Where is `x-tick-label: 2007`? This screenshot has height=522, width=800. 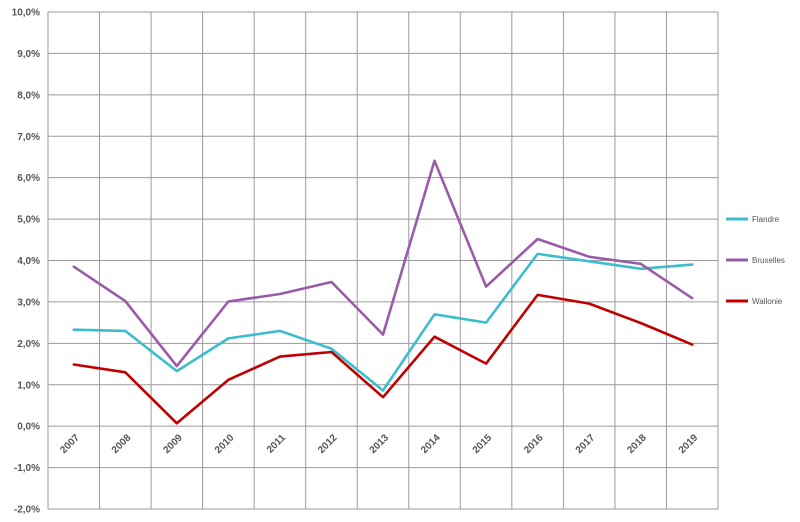
x-tick-label: 2007 is located at coordinates (70, 444).